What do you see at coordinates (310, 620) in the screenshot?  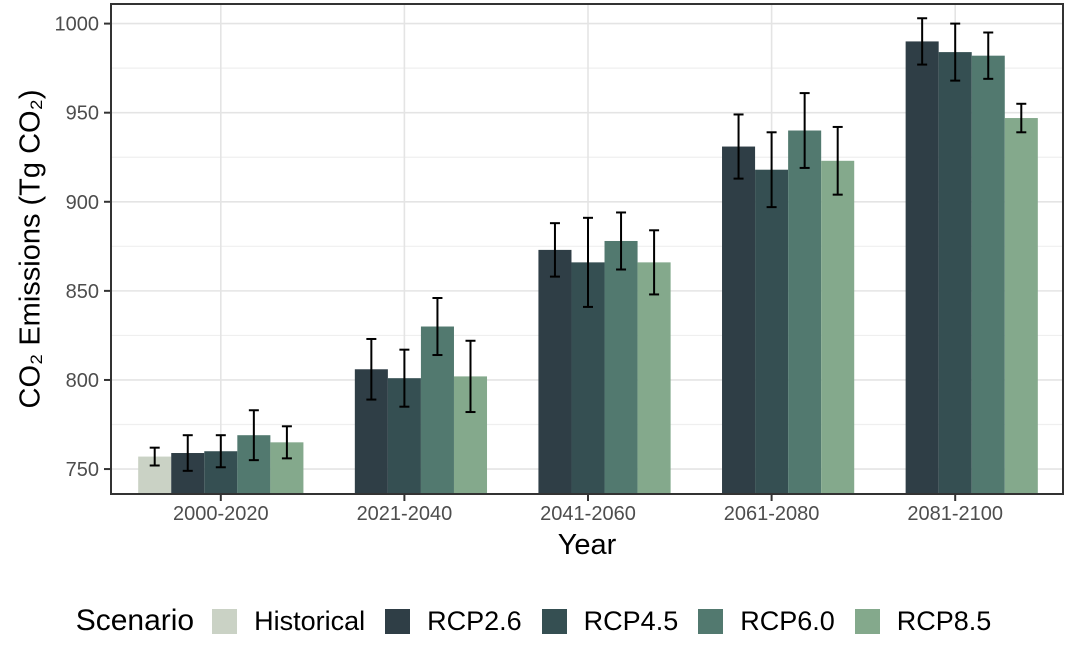 I see `legend-label: Historical` at bounding box center [310, 620].